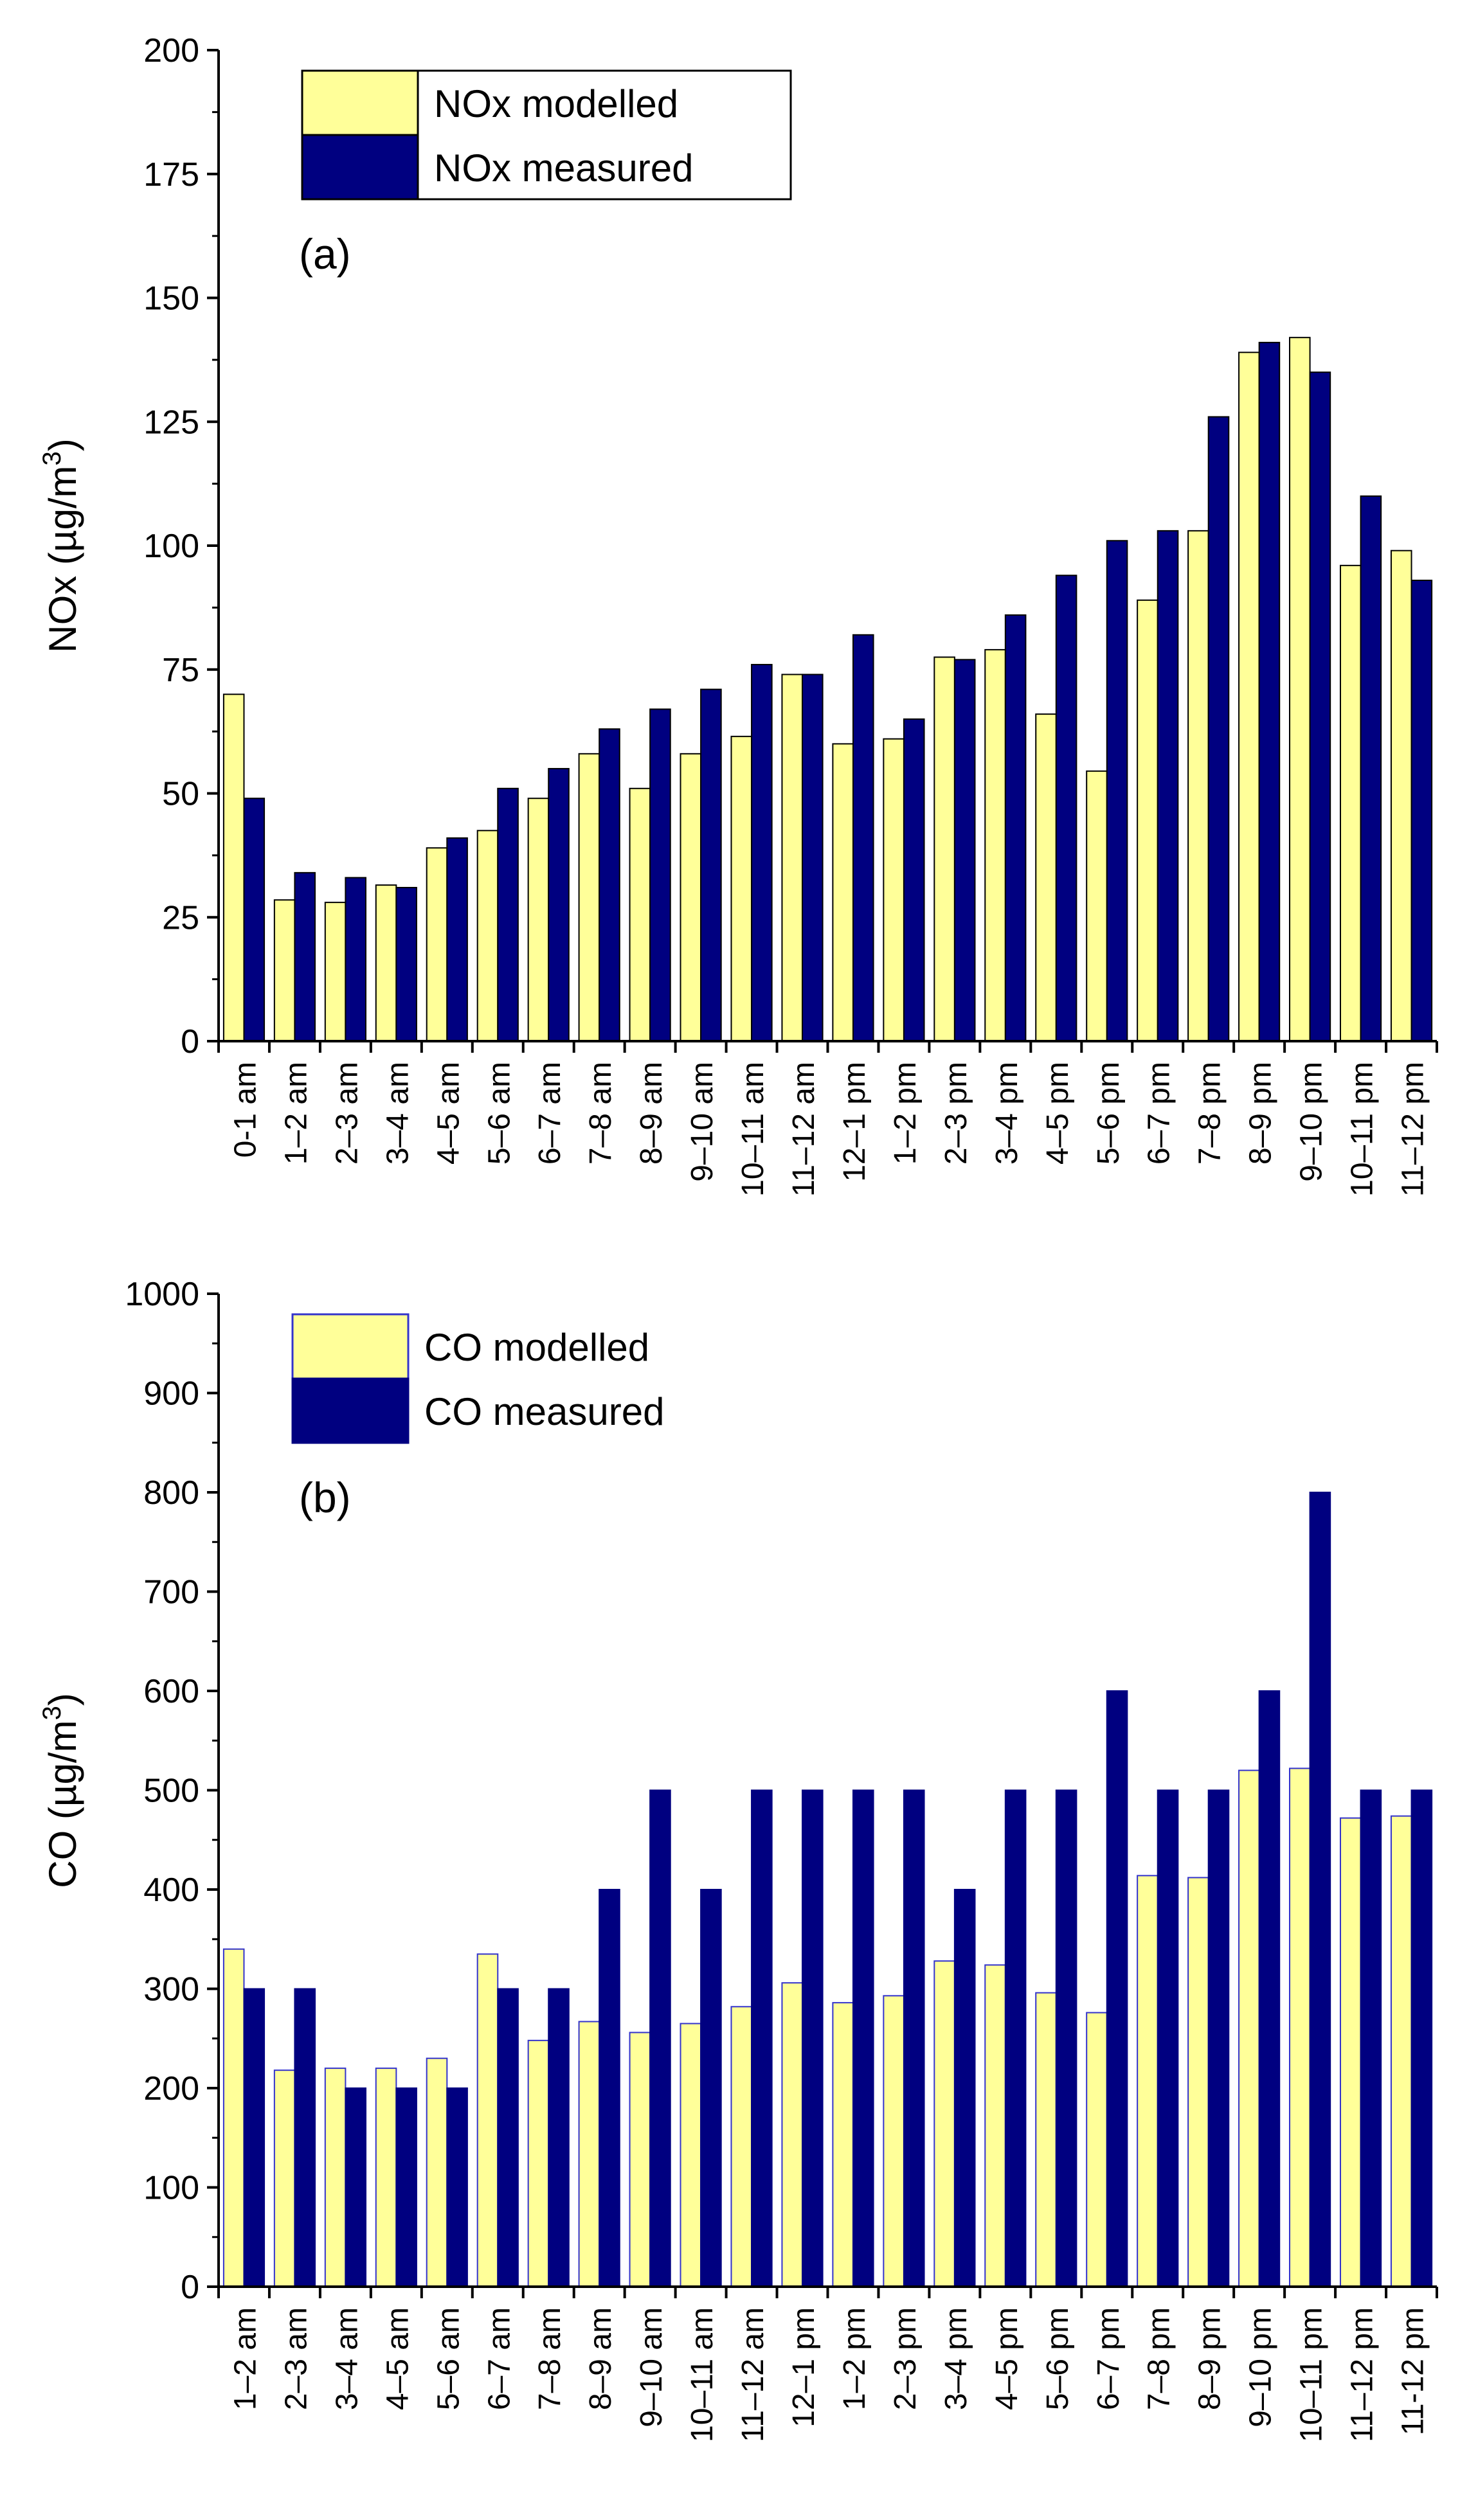  I want to click on x-tick-label: 3–4 am, so click(347, 2358).